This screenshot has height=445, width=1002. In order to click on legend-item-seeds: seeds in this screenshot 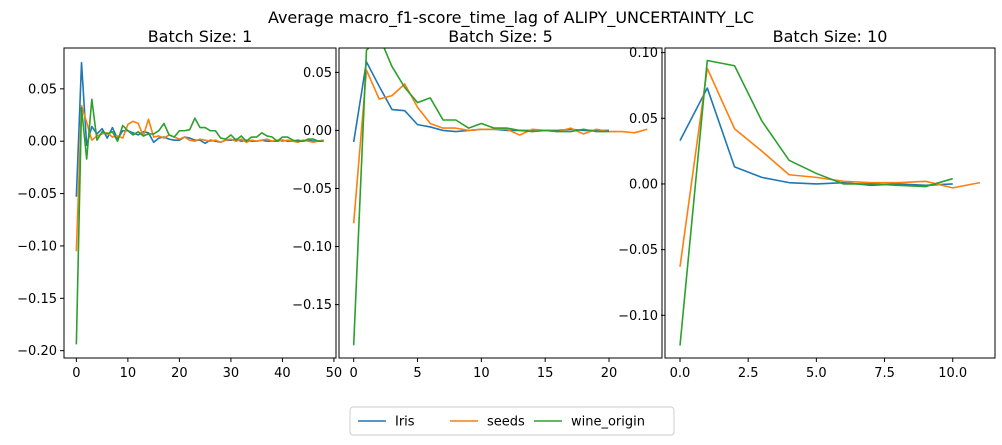, I will do `click(487, 422)`.